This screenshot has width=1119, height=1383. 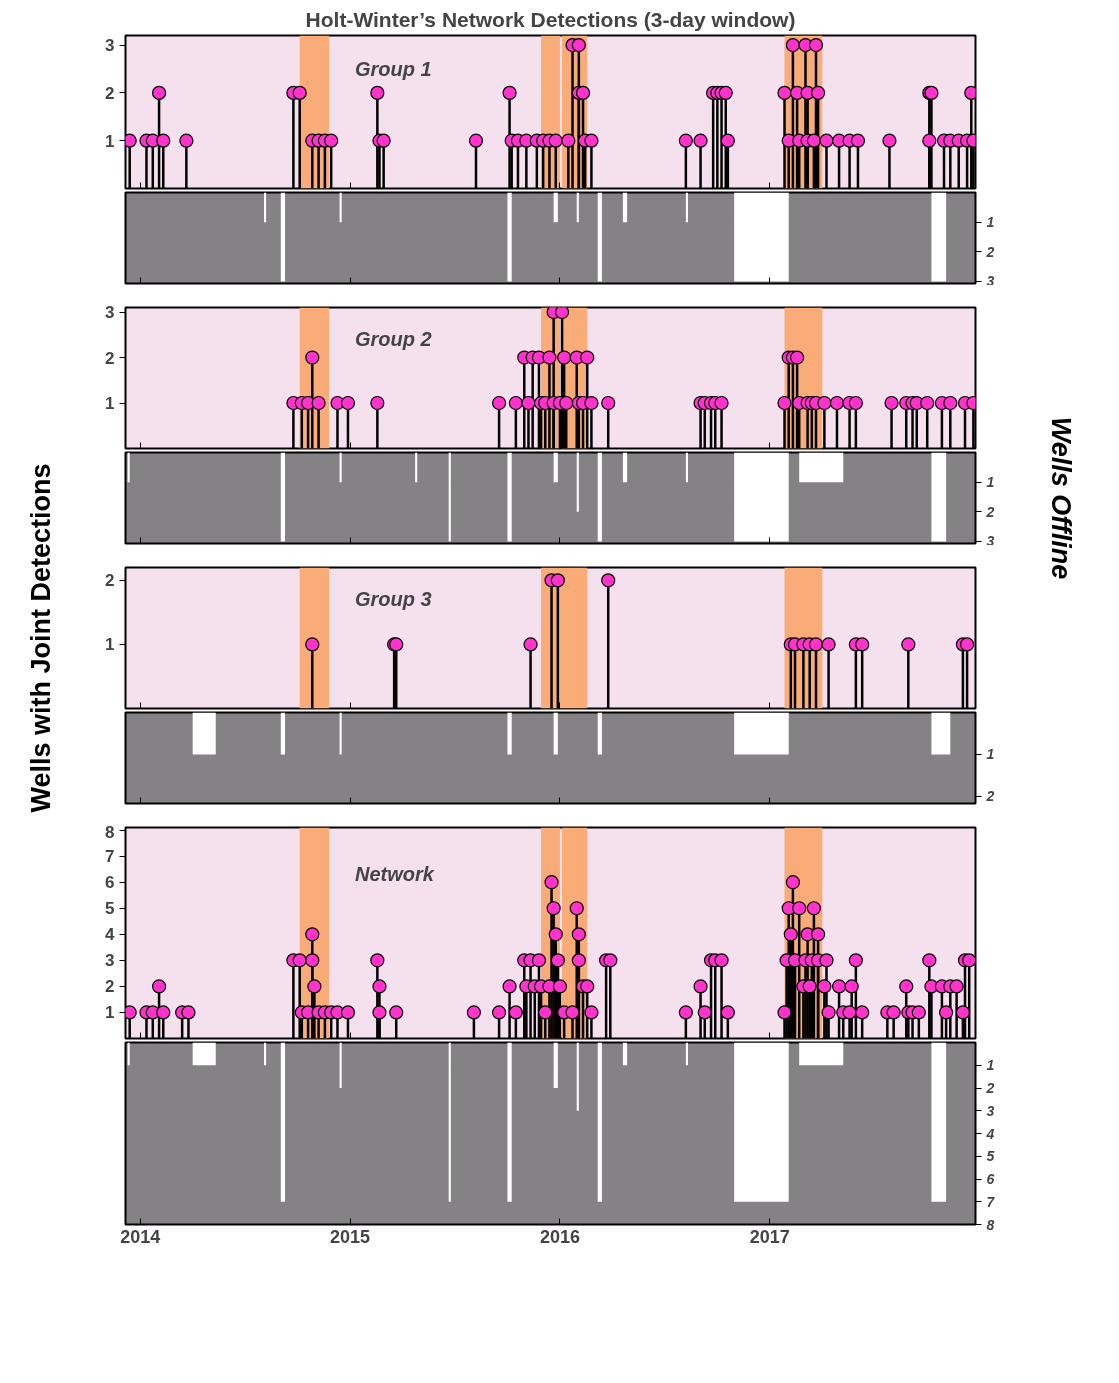 What do you see at coordinates (140, 1236) in the screenshot?
I see `x-tick-label: 2014` at bounding box center [140, 1236].